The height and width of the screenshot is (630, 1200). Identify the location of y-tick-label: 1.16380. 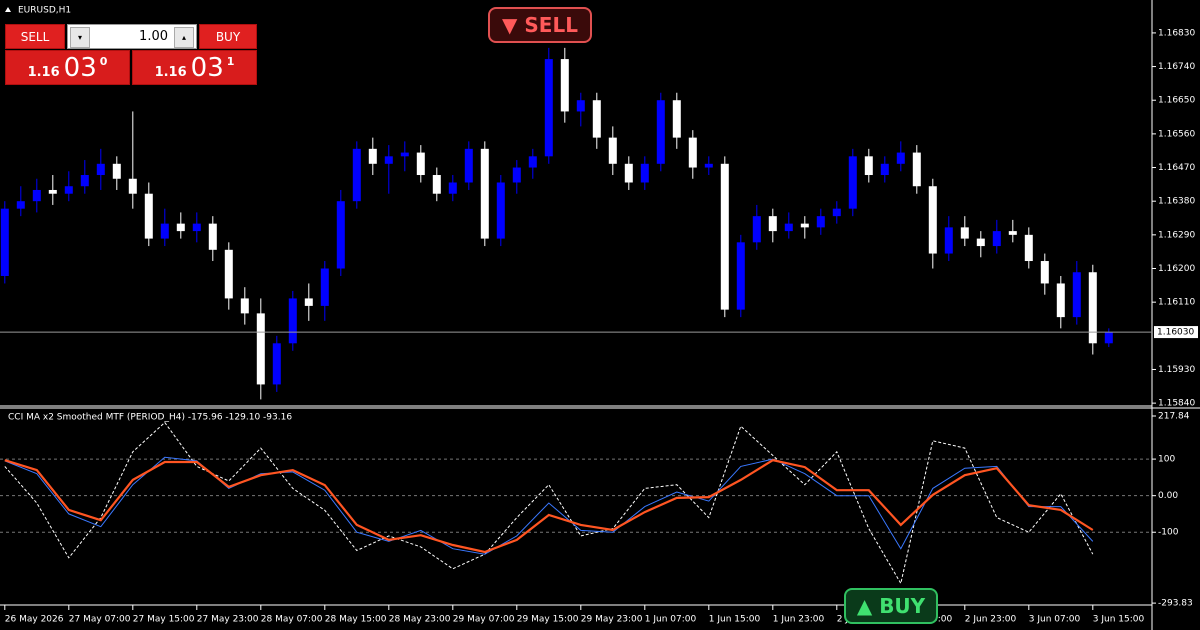
(1176, 202).